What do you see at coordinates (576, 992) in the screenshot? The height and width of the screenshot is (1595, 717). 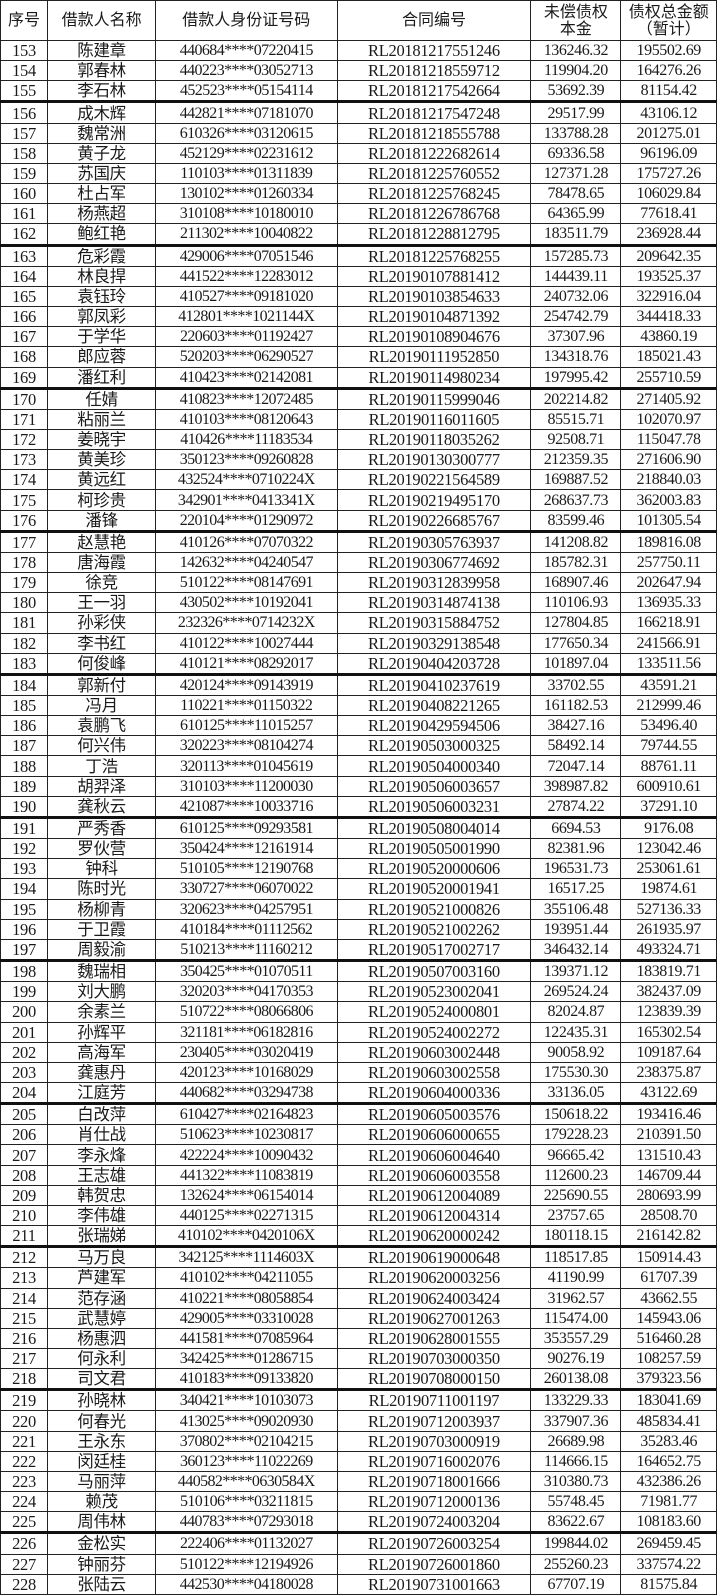 I see `principal-cell: 269524.24` at bounding box center [576, 992].